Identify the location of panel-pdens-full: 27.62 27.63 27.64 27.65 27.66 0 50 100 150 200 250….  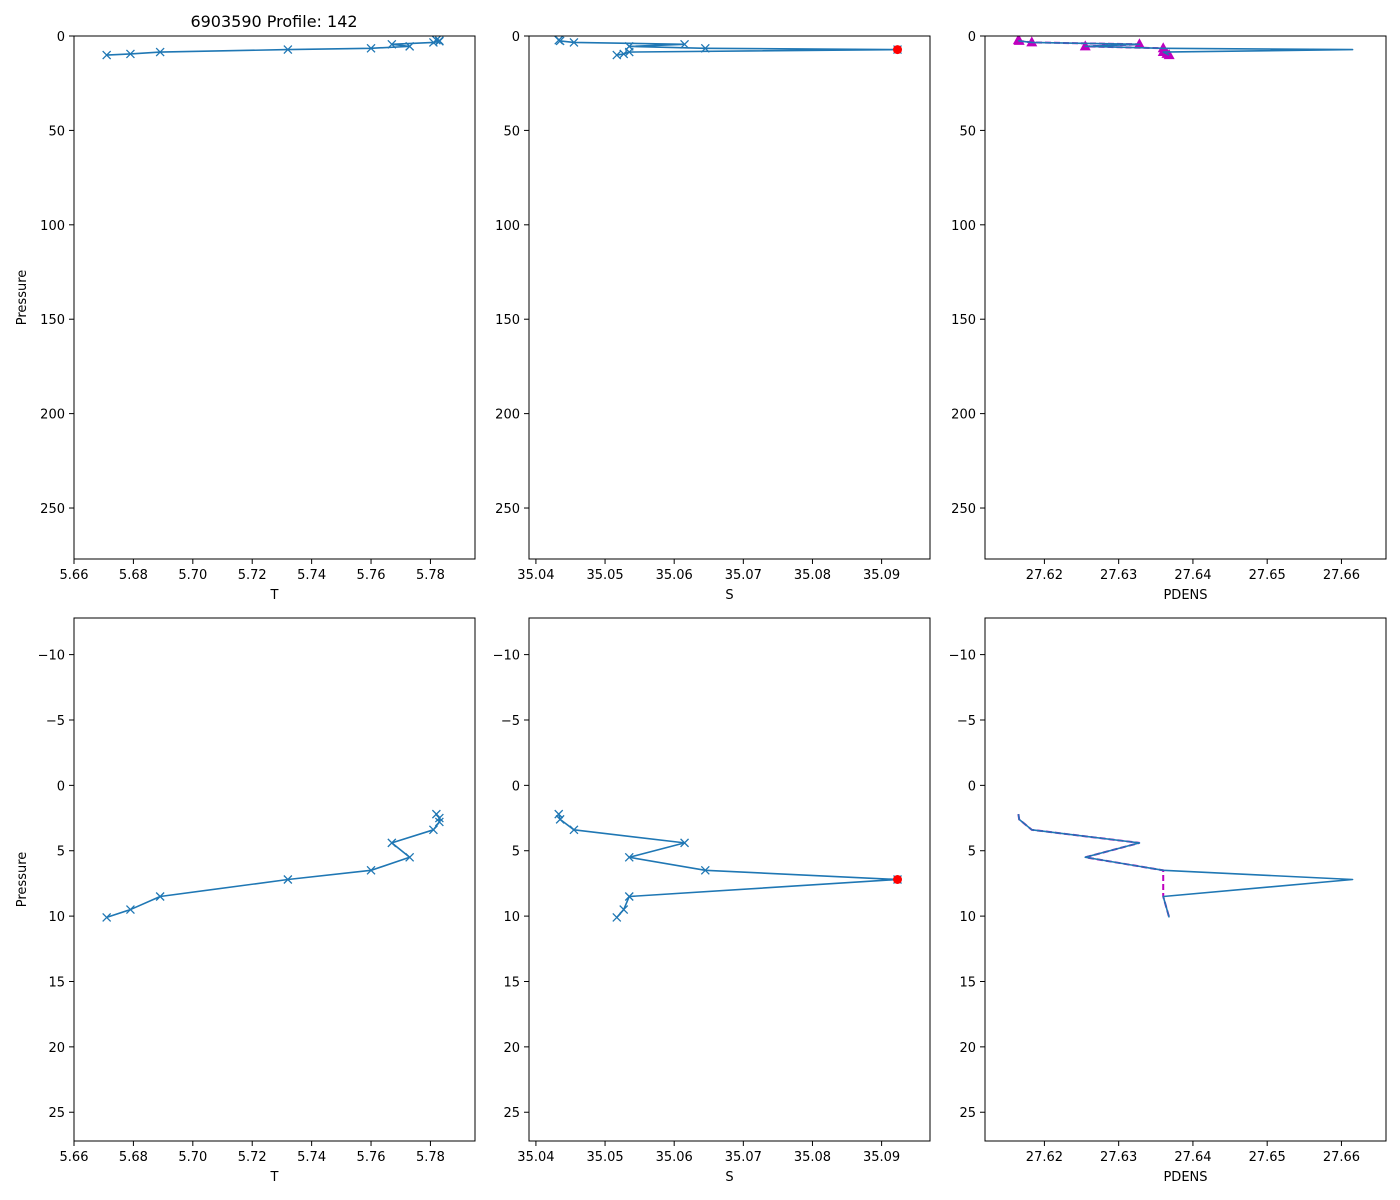
(1169, 316).